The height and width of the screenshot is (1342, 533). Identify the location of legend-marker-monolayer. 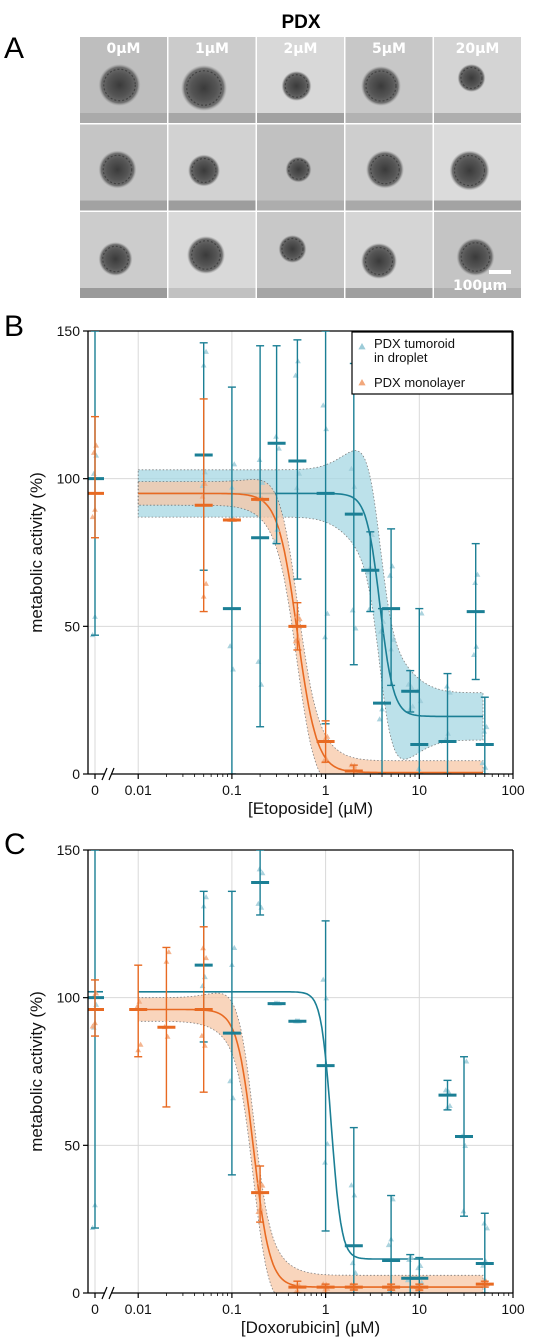
(362, 382).